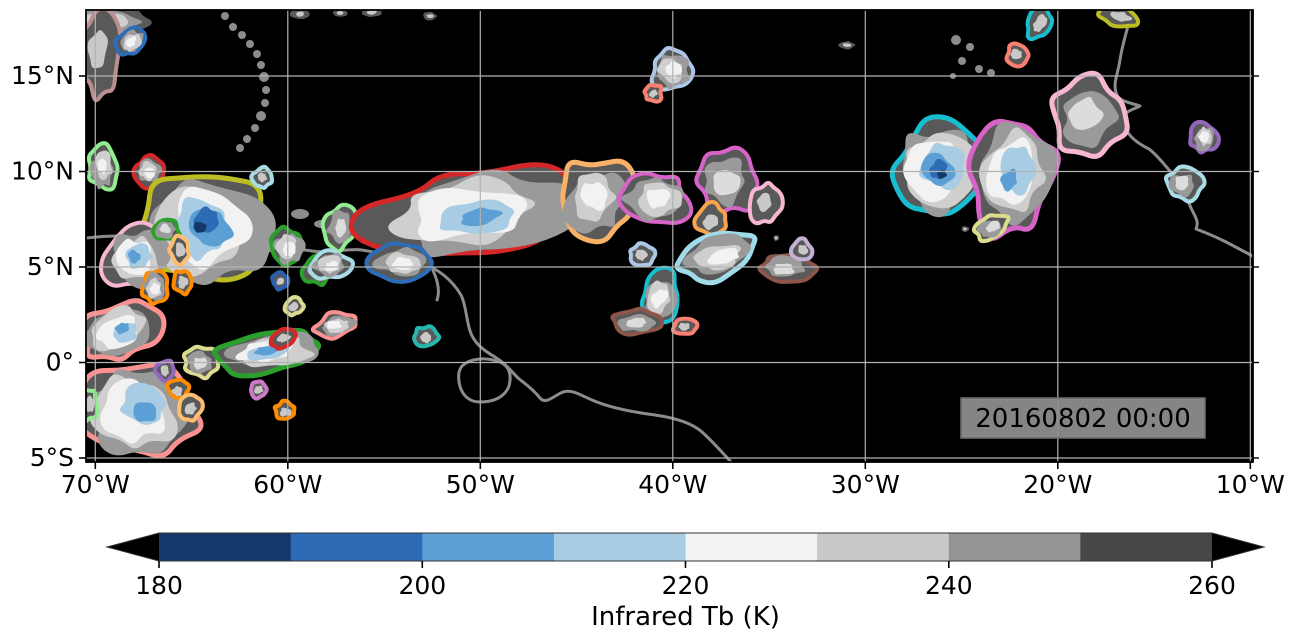 The height and width of the screenshot is (644, 1297). What do you see at coordinates (686, 585) in the screenshot?
I see `colorbar-tick-label: 220` at bounding box center [686, 585].